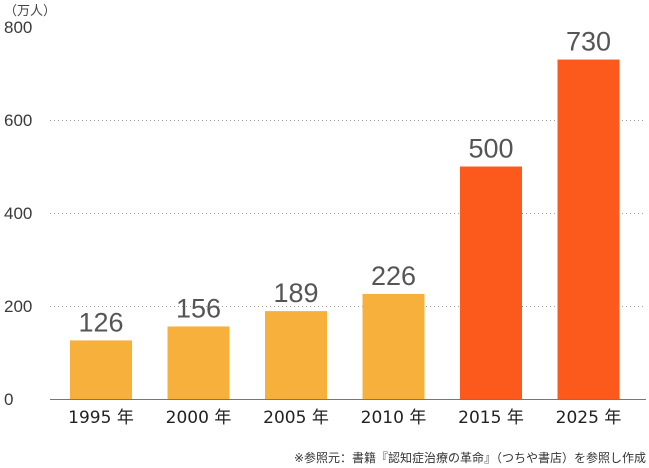 The image size is (649, 468). I want to click on x-category-label: 2005 年, so click(296, 418).